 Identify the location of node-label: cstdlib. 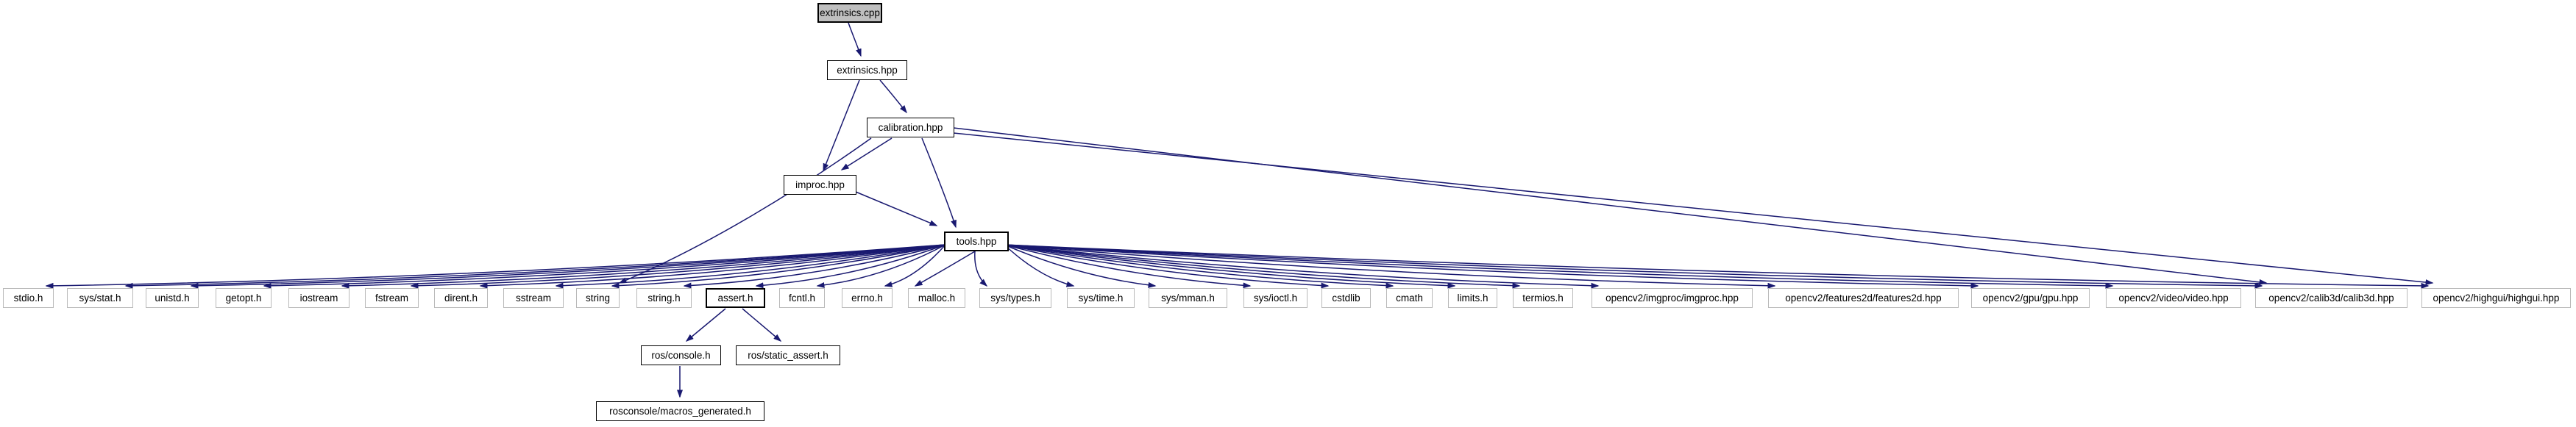
(1346, 298).